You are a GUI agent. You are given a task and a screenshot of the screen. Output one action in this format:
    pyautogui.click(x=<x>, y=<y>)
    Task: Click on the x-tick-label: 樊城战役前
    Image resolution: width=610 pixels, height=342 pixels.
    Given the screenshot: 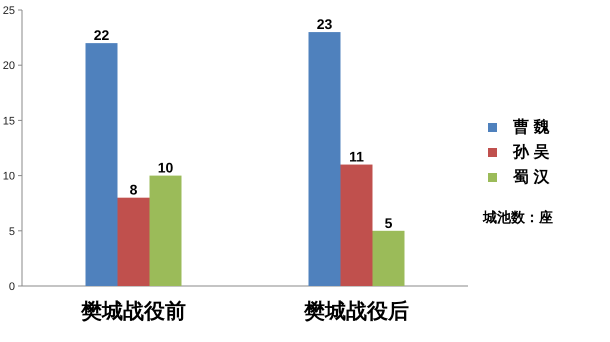 What is the action you would take?
    pyautogui.click(x=133, y=311)
    